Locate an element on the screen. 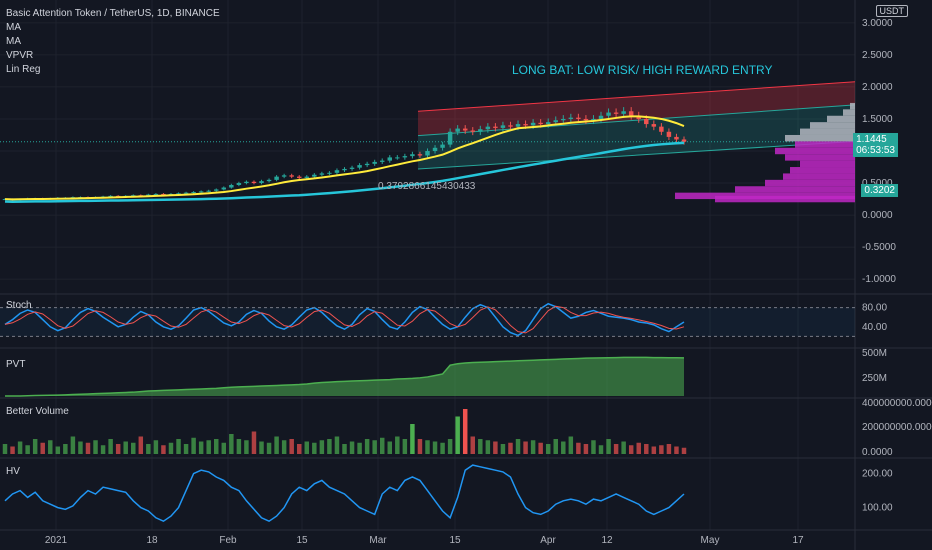 The height and width of the screenshot is (550, 932). ma-fast-line is located at coordinates (344, 158).